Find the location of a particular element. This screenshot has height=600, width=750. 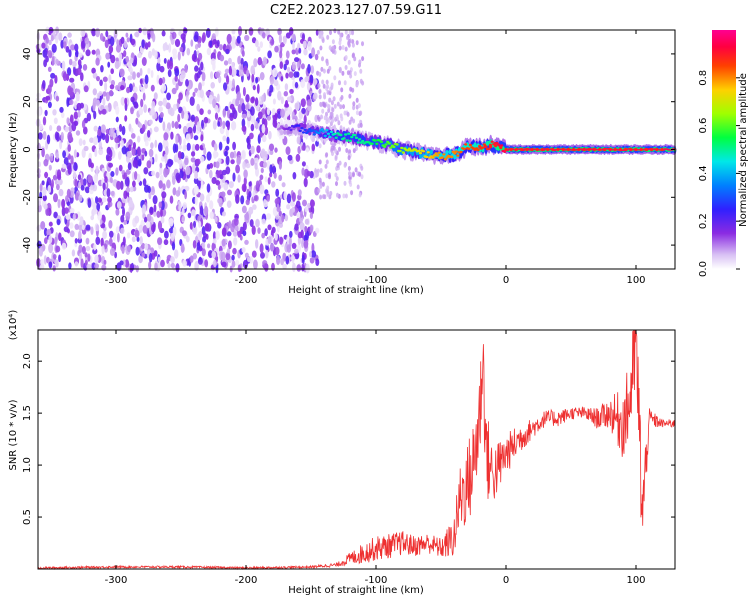

colorbar-tick-label: 0.2 is located at coordinates (703, 221).